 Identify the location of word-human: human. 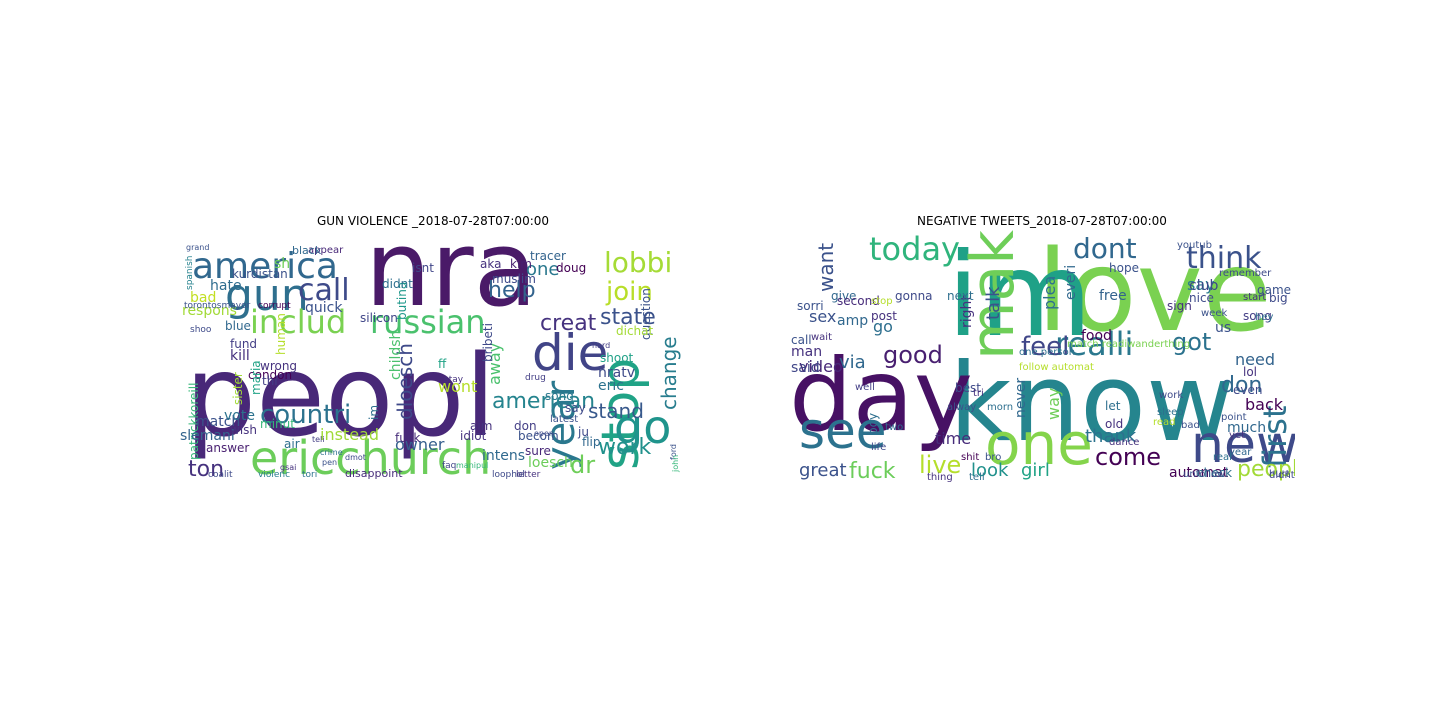
(281, 334).